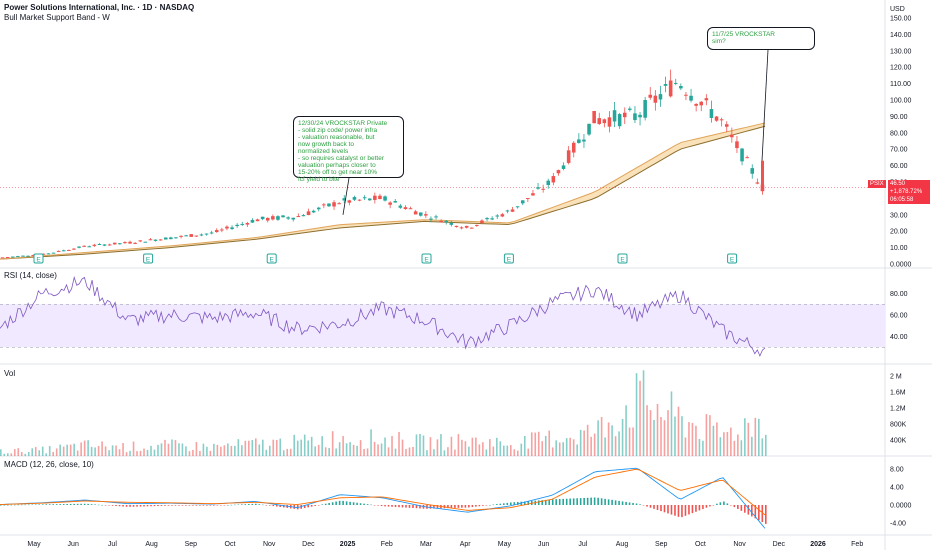  I want to click on last-price-tag: PSIX 46.50 +1,878.72% 06:05:58, so click(899, 192).